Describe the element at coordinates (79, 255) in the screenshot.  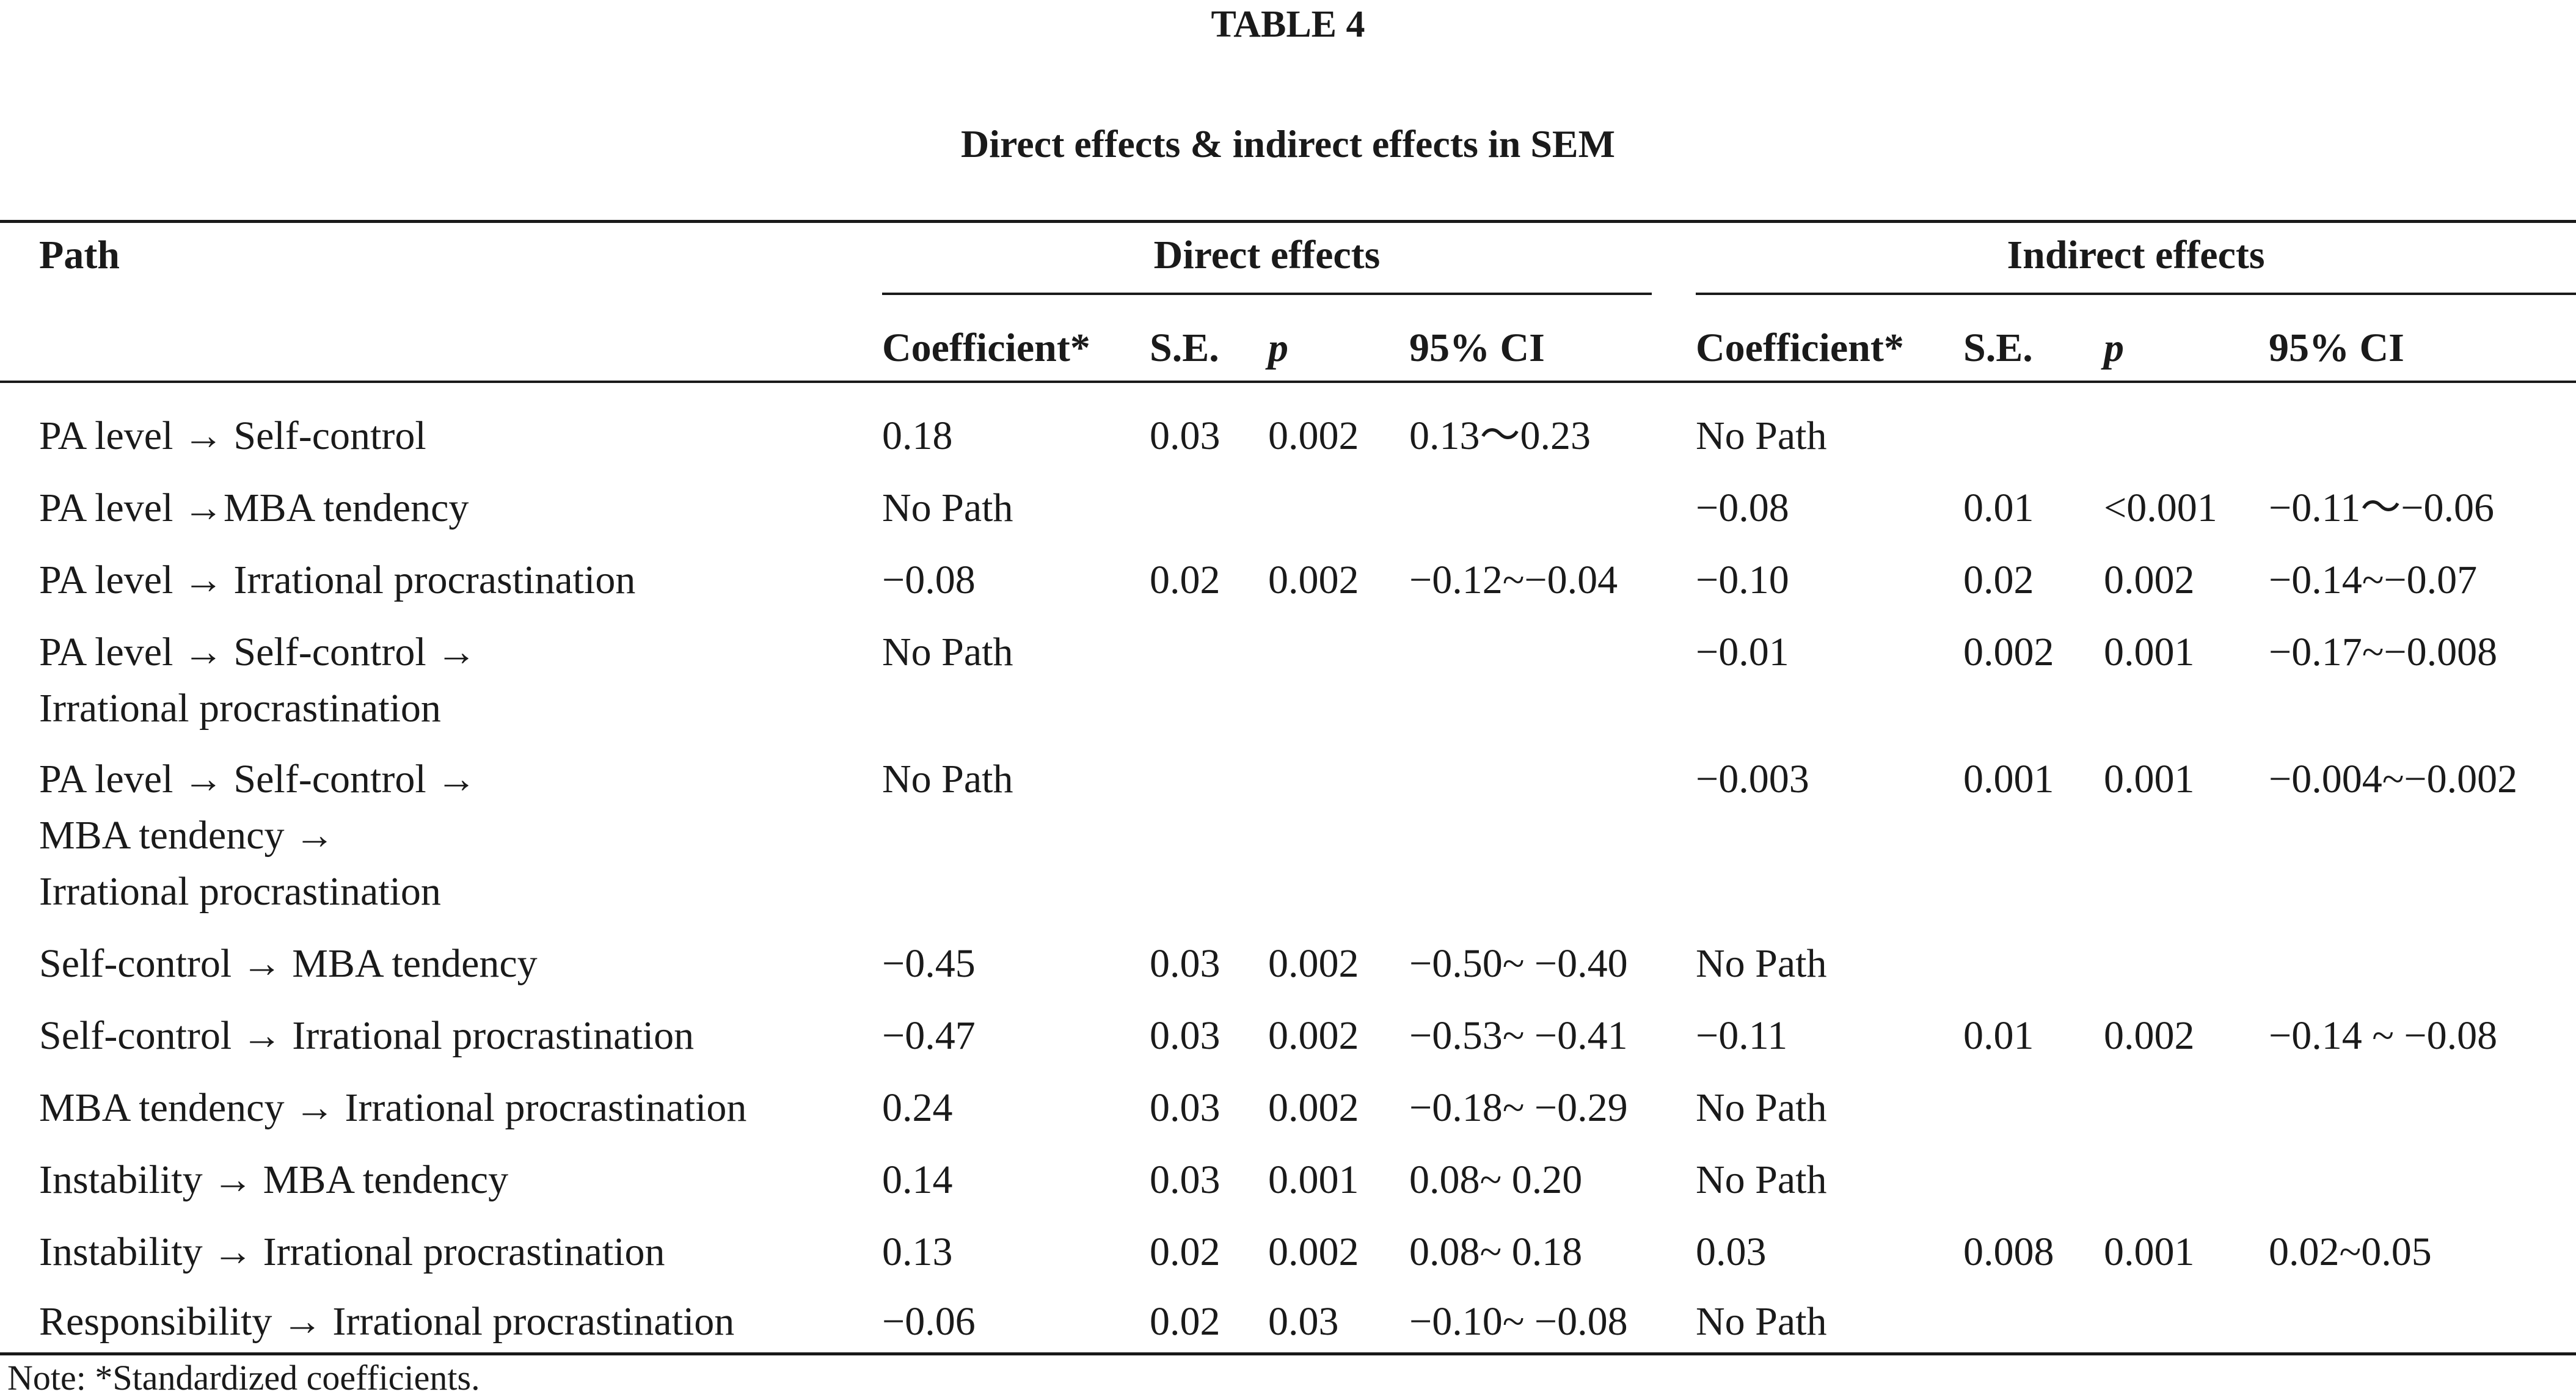
I see `header-path: Path` at that location.